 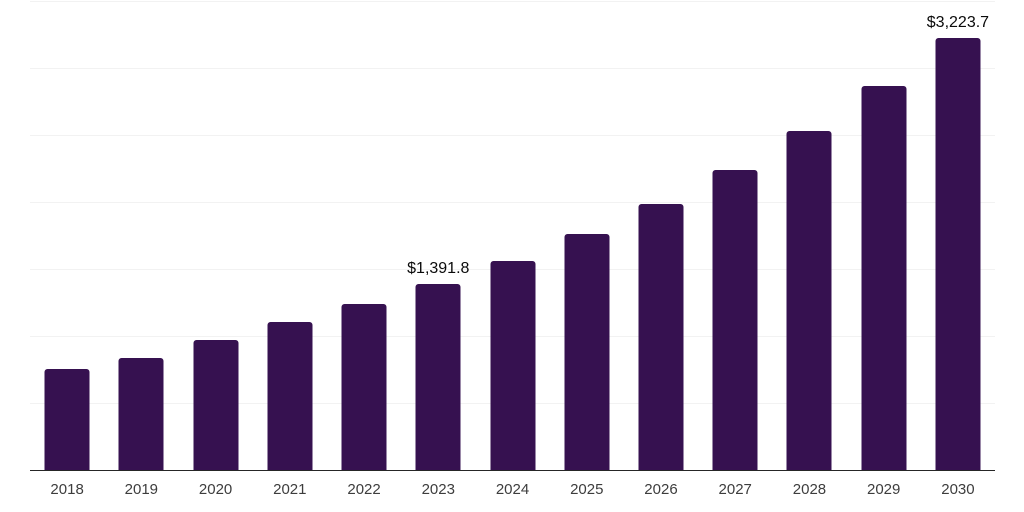 What do you see at coordinates (67, 489) in the screenshot?
I see `x-tick-label-2018: 2018` at bounding box center [67, 489].